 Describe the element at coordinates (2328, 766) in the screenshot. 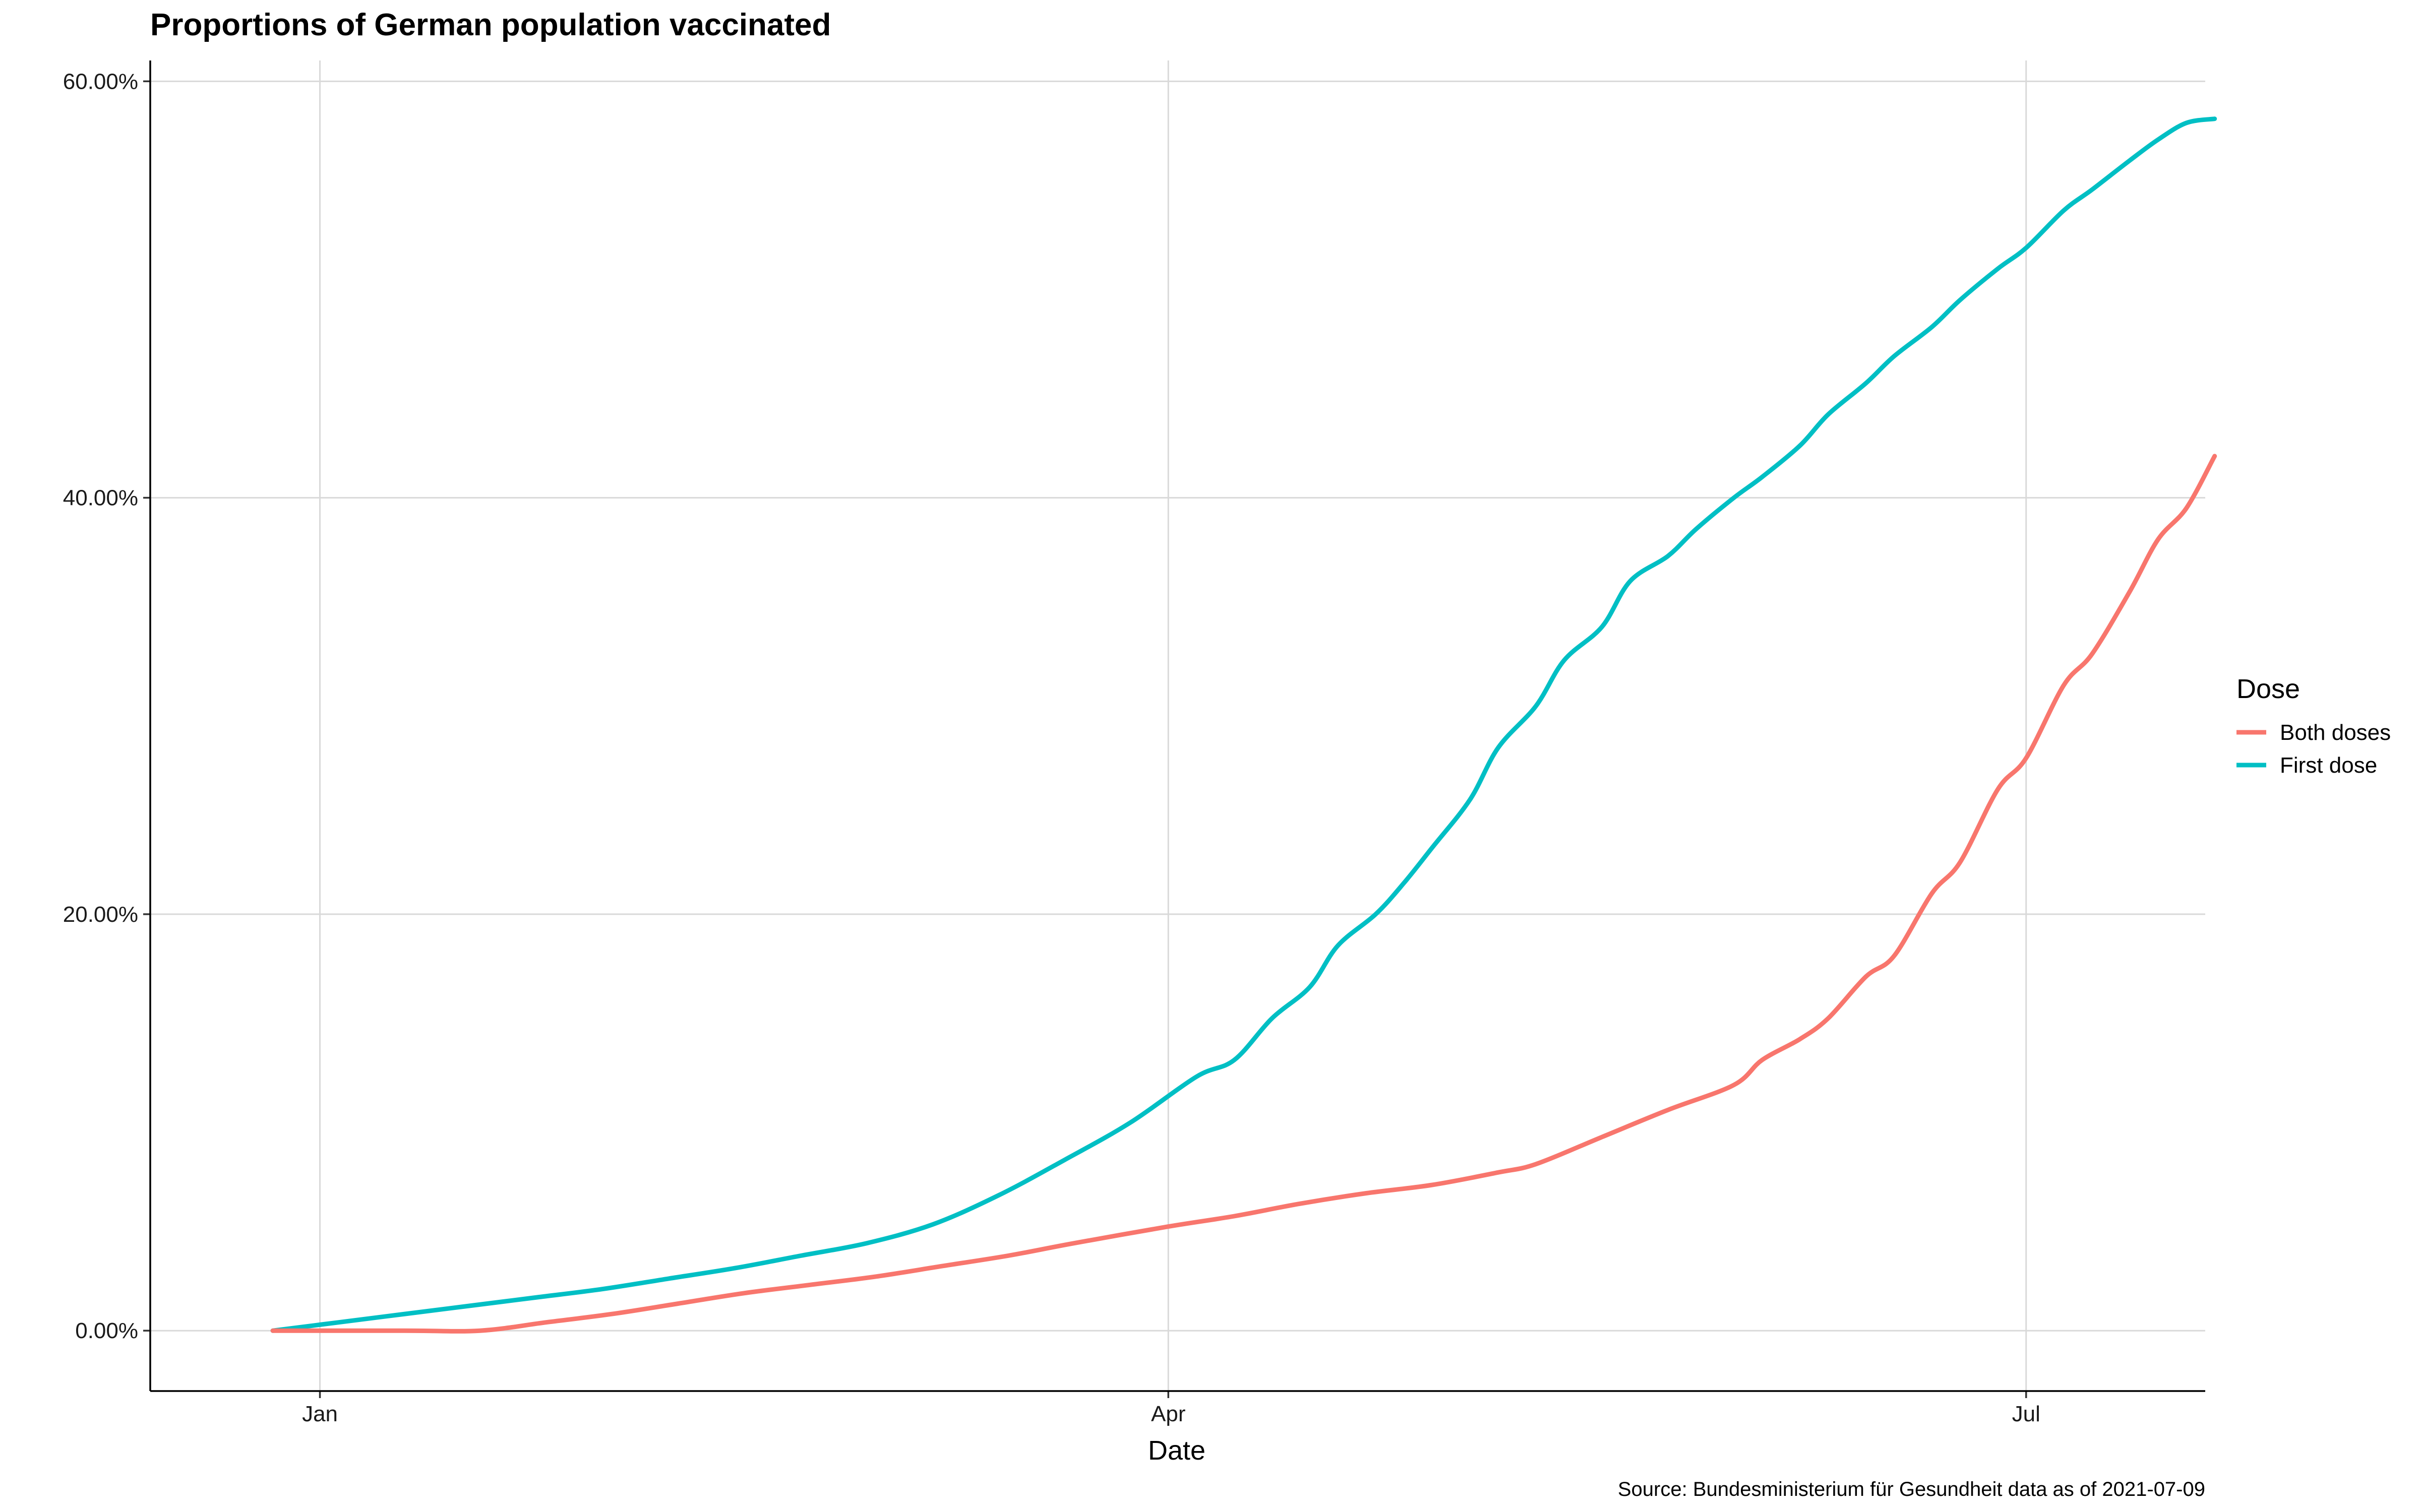

I see `legend-label-first-dose: First dose` at that location.